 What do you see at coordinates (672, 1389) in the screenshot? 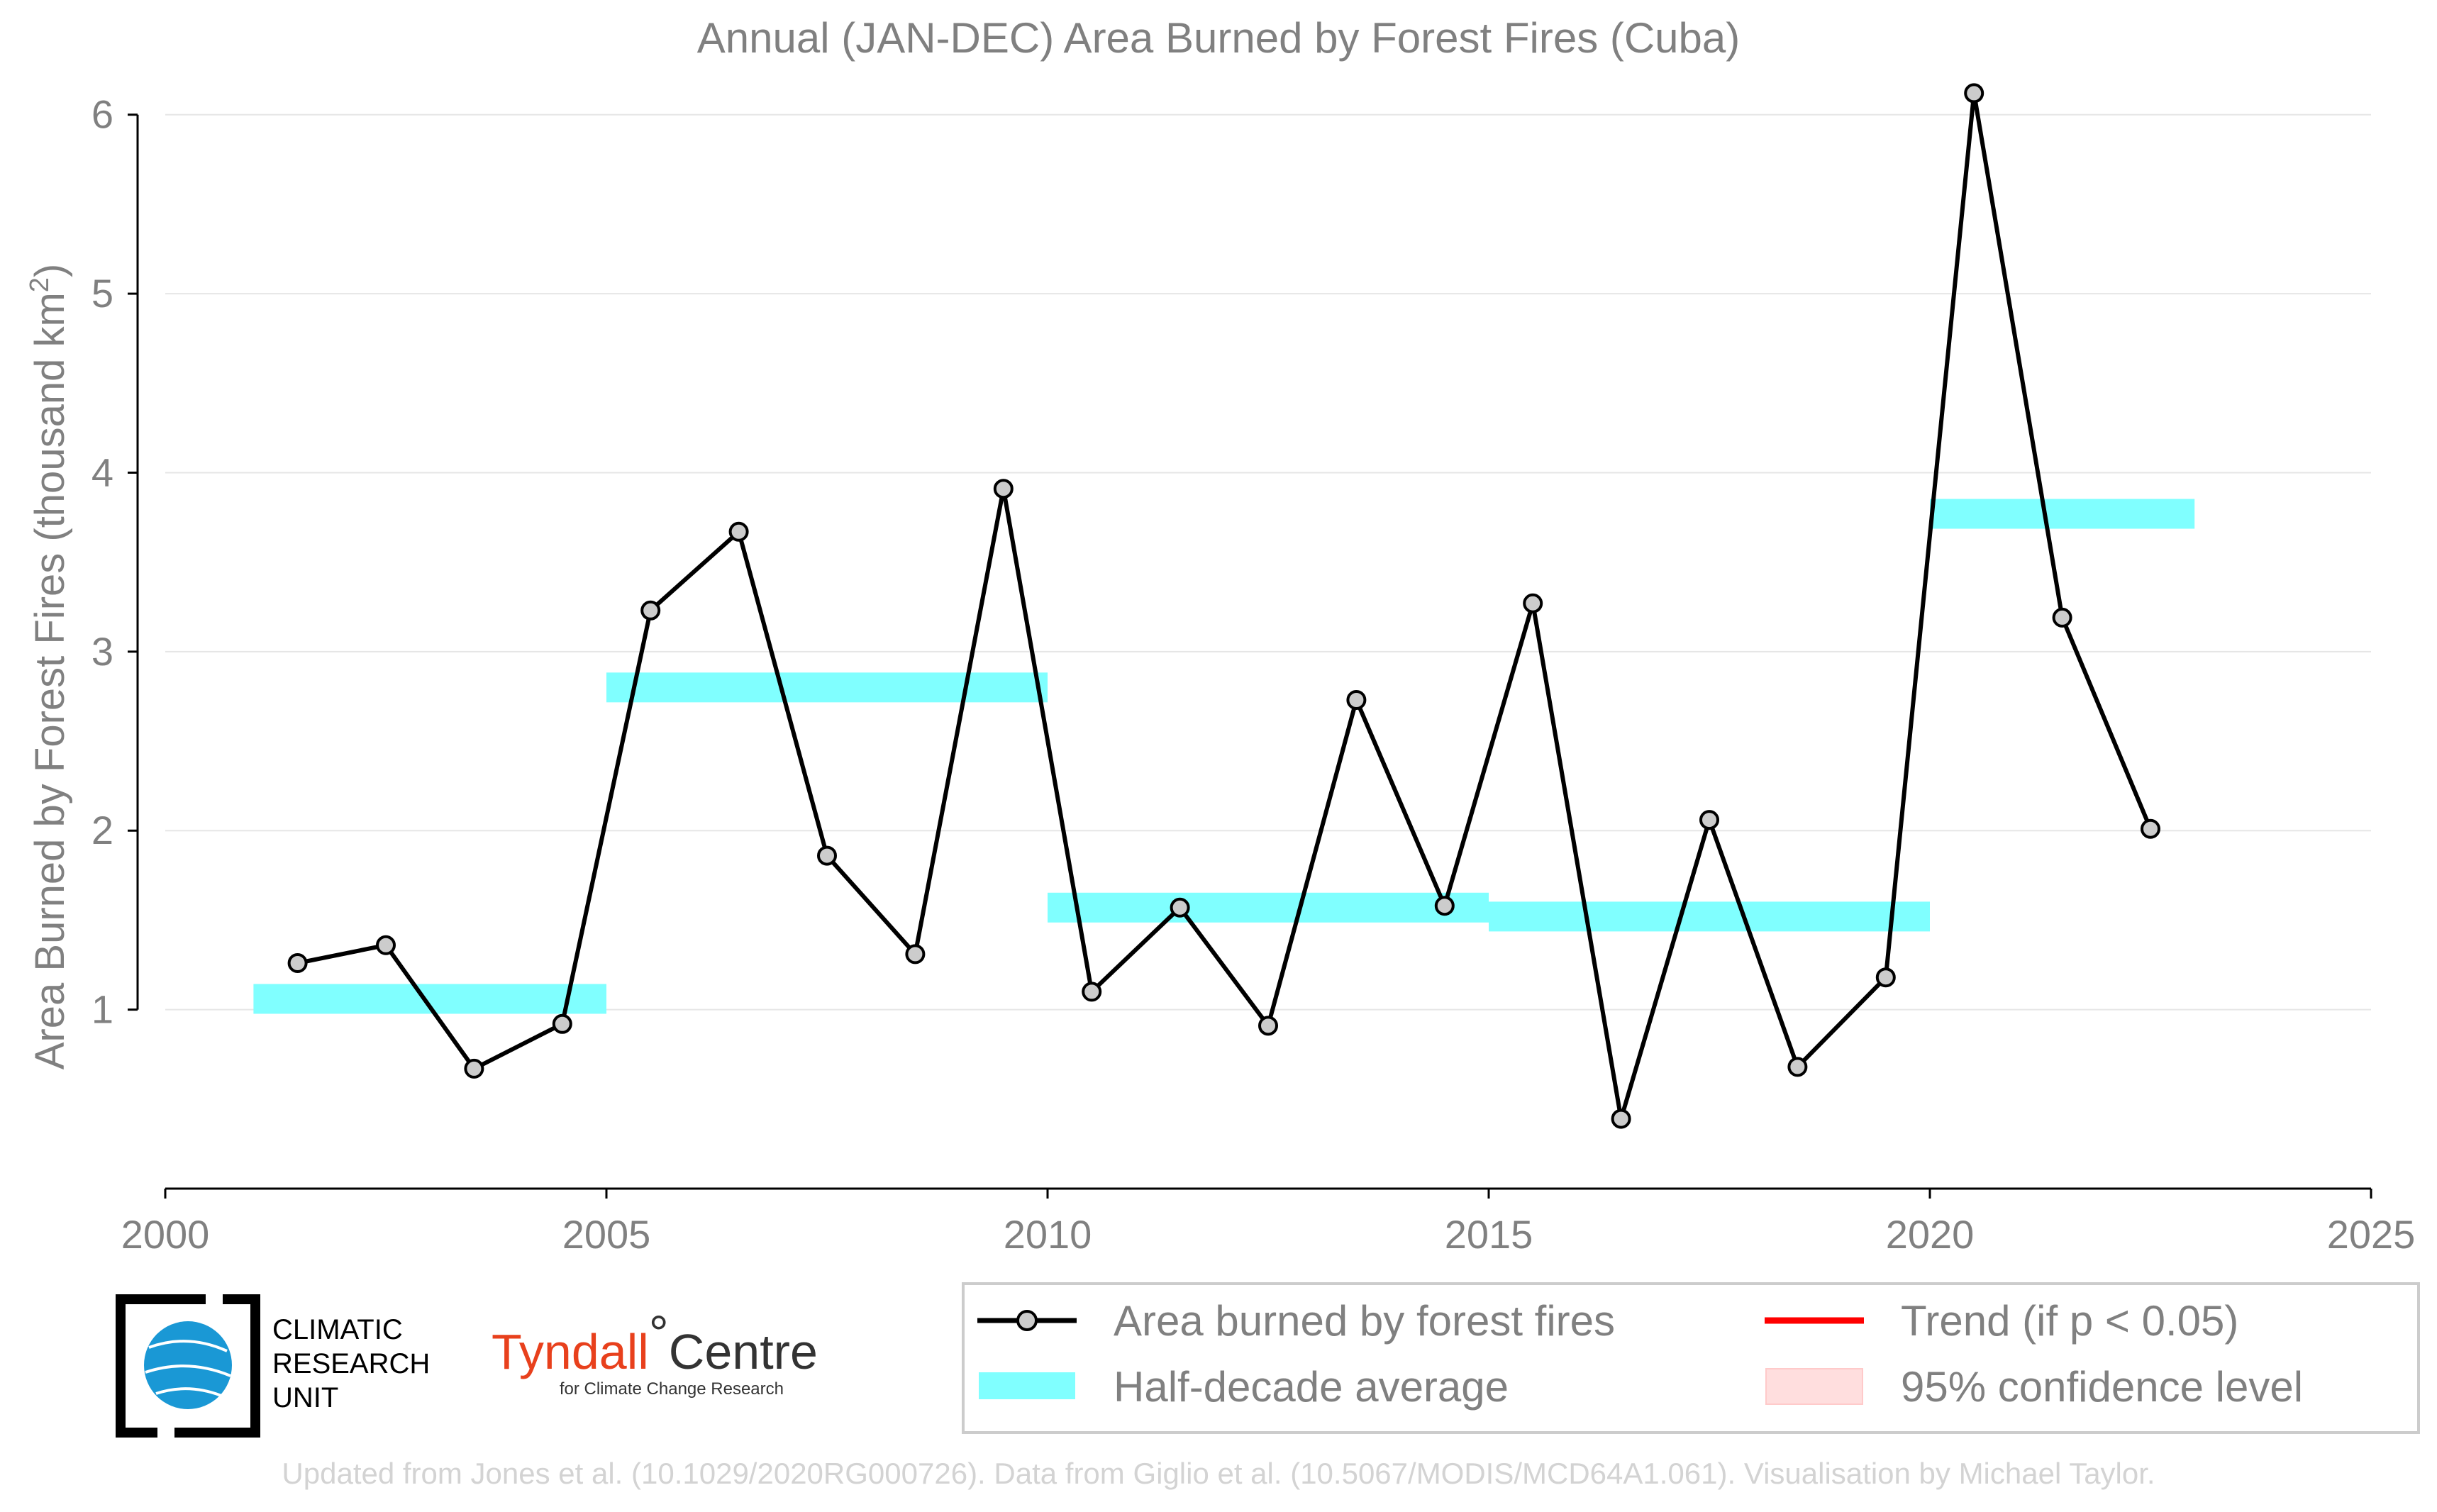
I see `tyndall-subtitle: for Climate Change Research` at bounding box center [672, 1389].